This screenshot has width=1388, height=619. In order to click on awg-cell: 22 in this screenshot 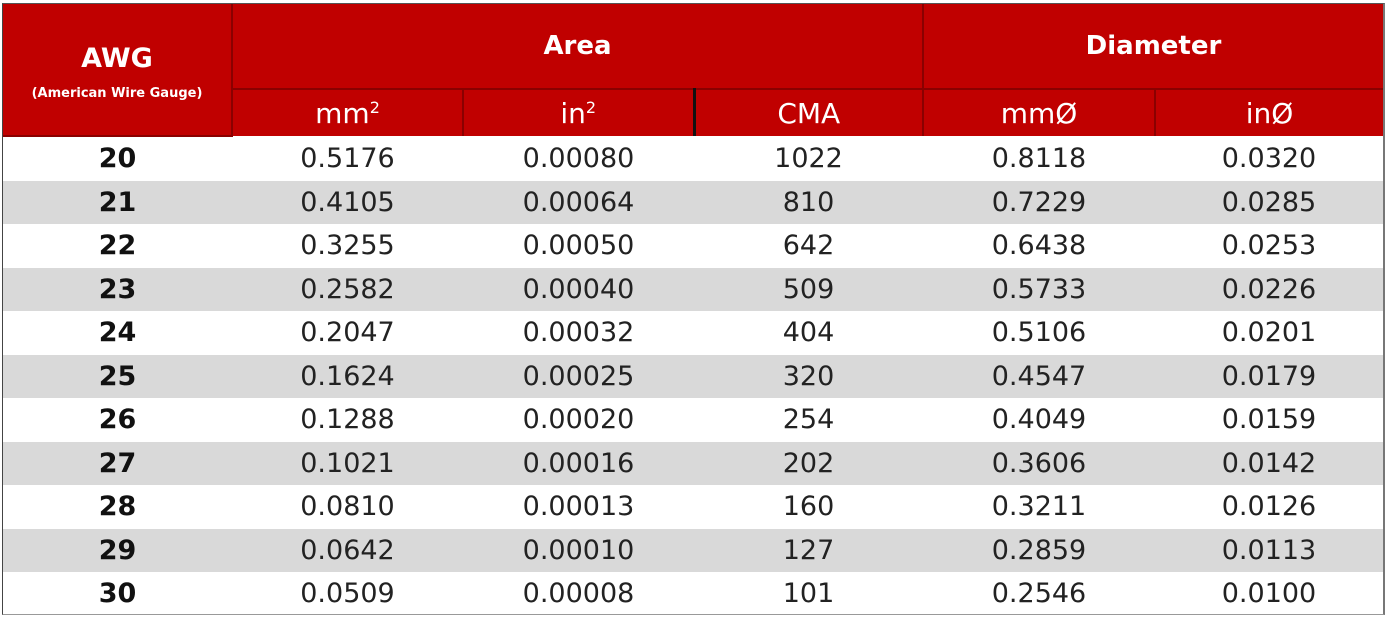, I will do `click(117, 246)`.